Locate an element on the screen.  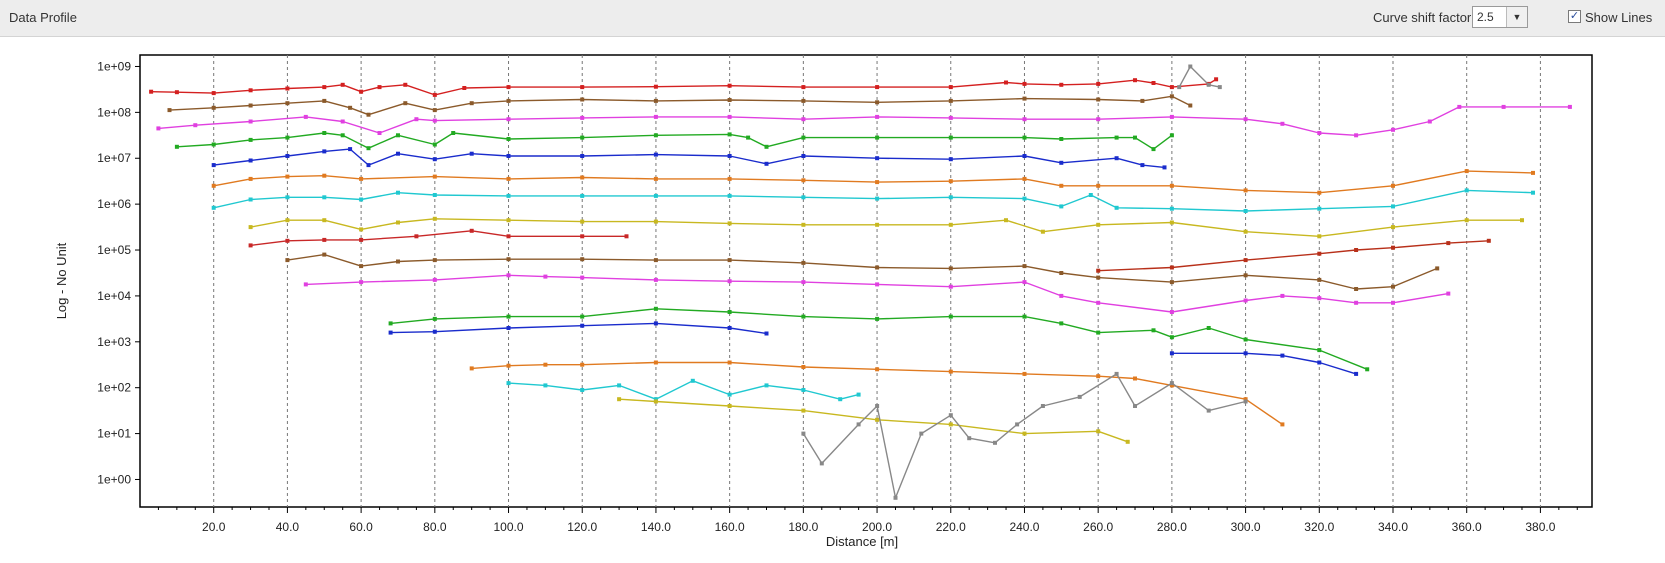
chevron-down-icon: ▼ is located at coordinates (1516, 17).